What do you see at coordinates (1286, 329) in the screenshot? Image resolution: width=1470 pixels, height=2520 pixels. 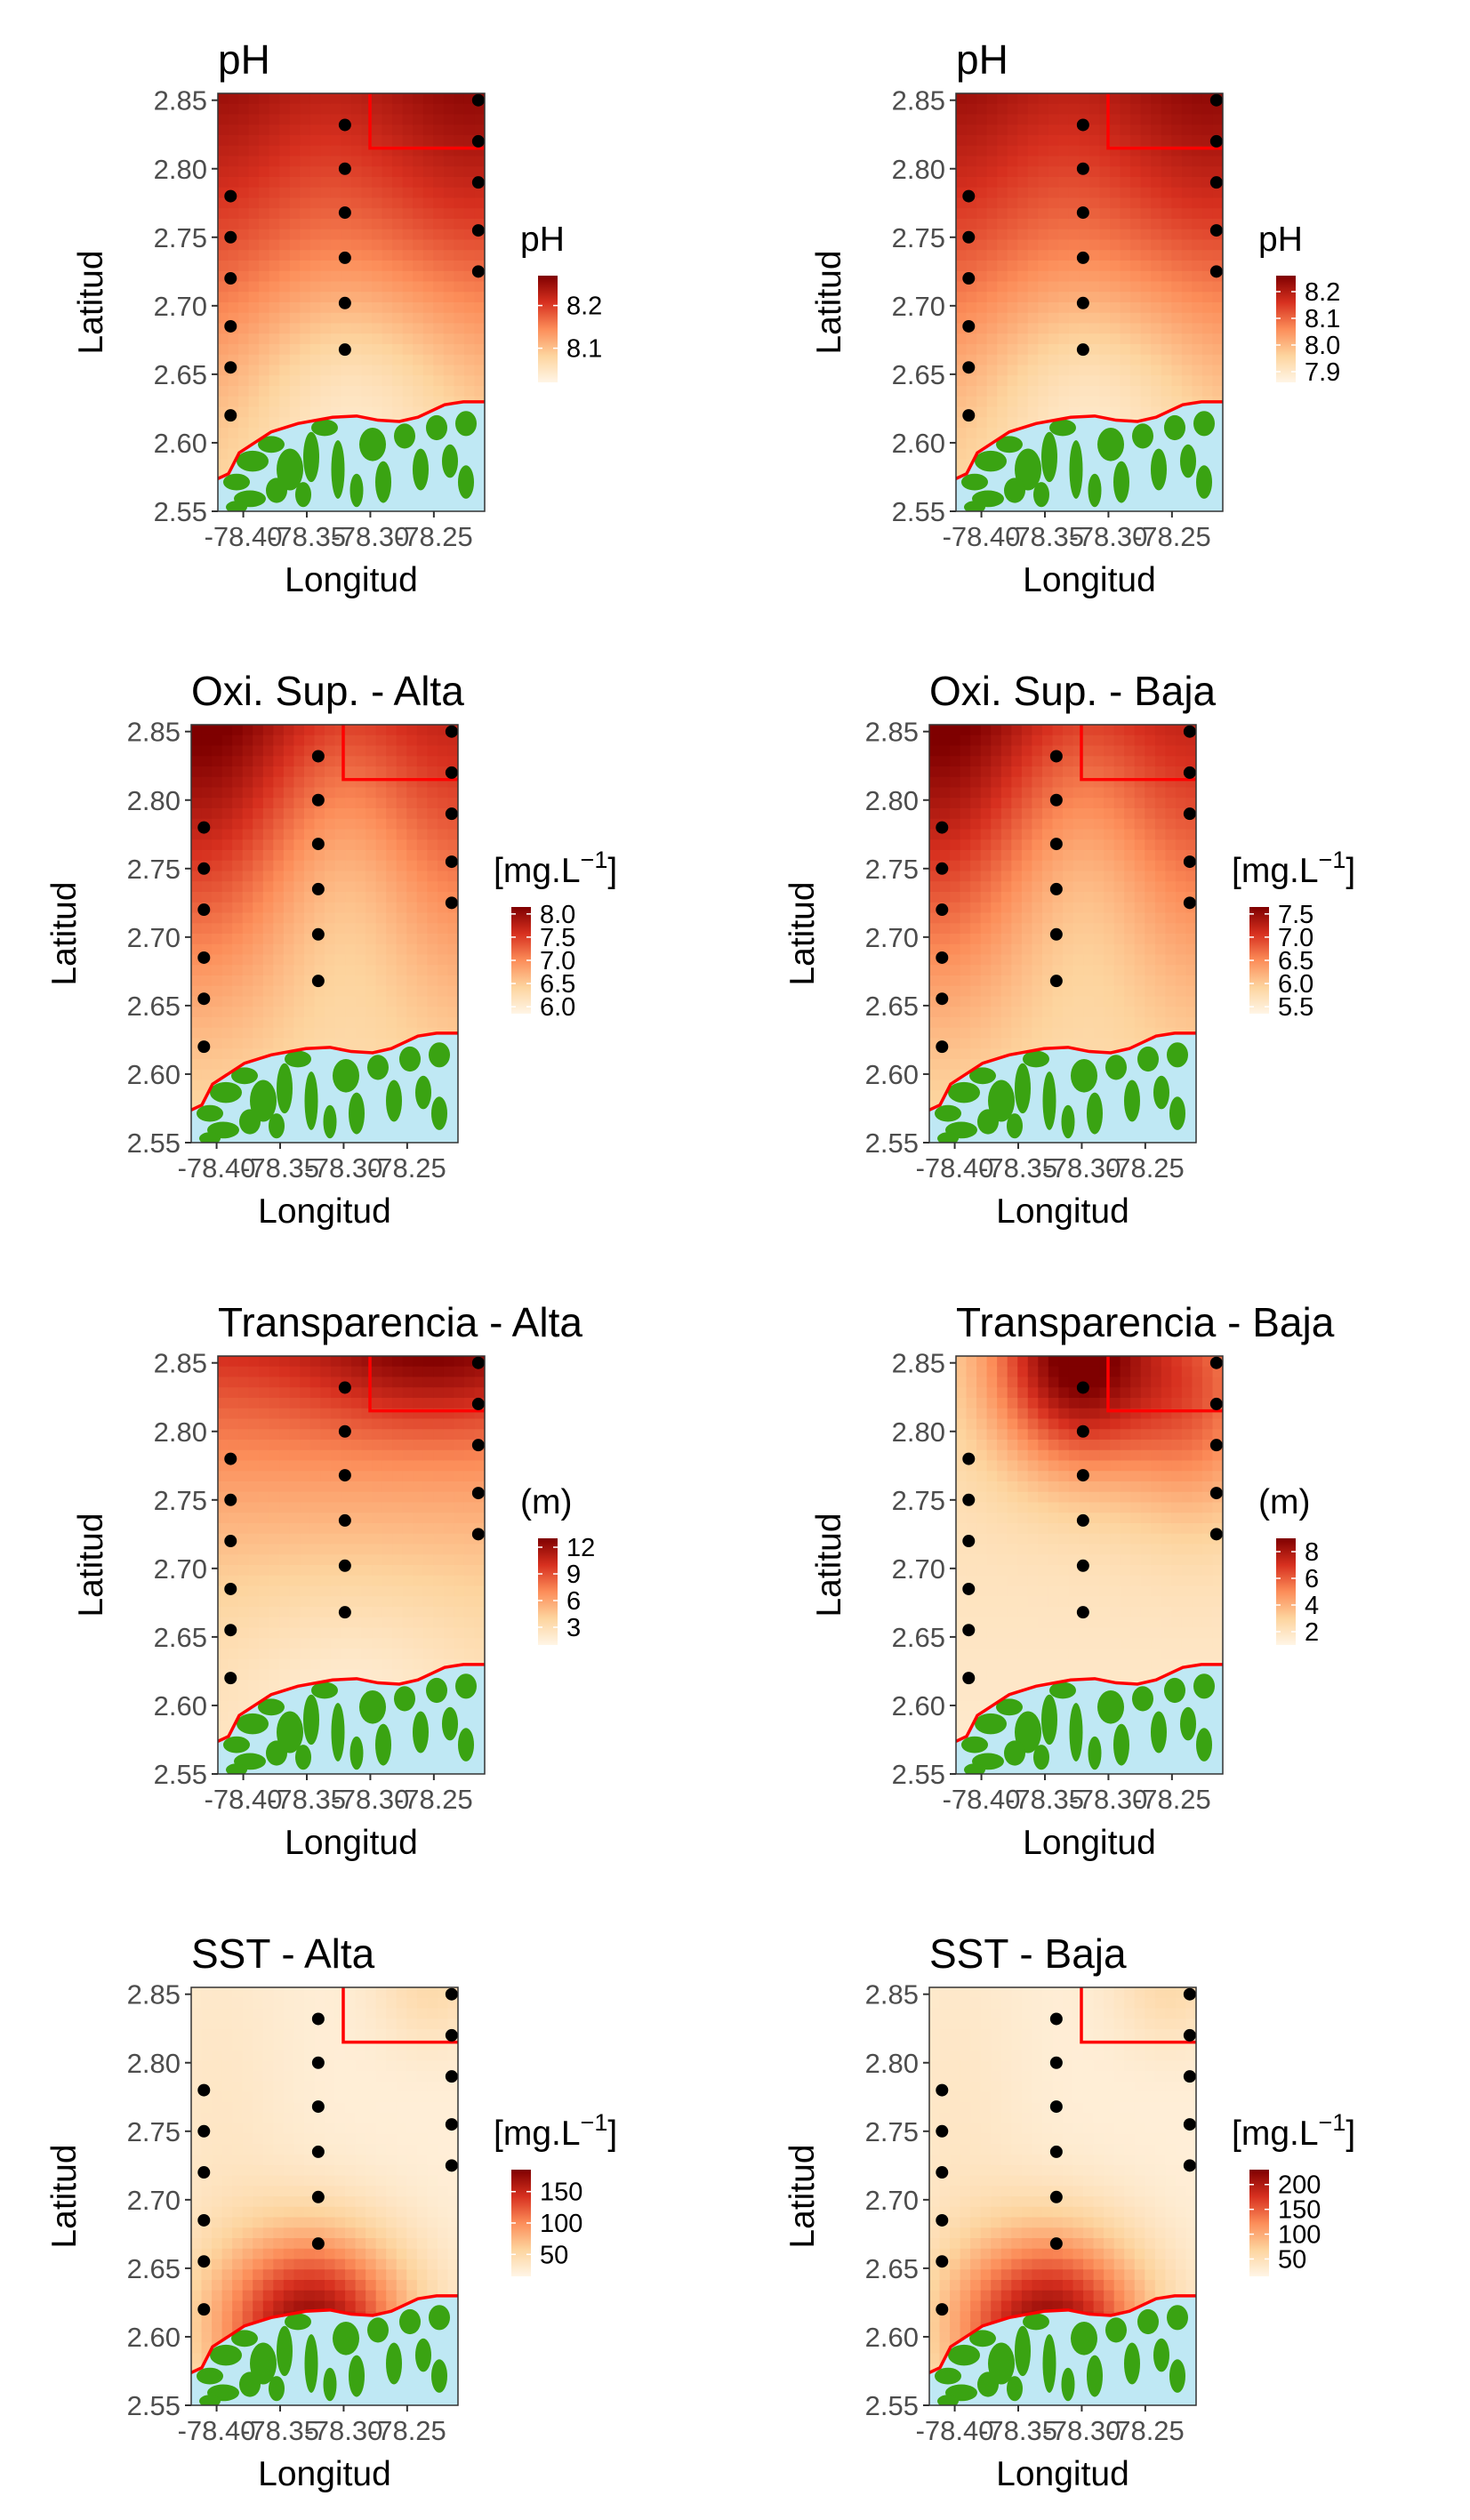 I see `legend-colorbar` at bounding box center [1286, 329].